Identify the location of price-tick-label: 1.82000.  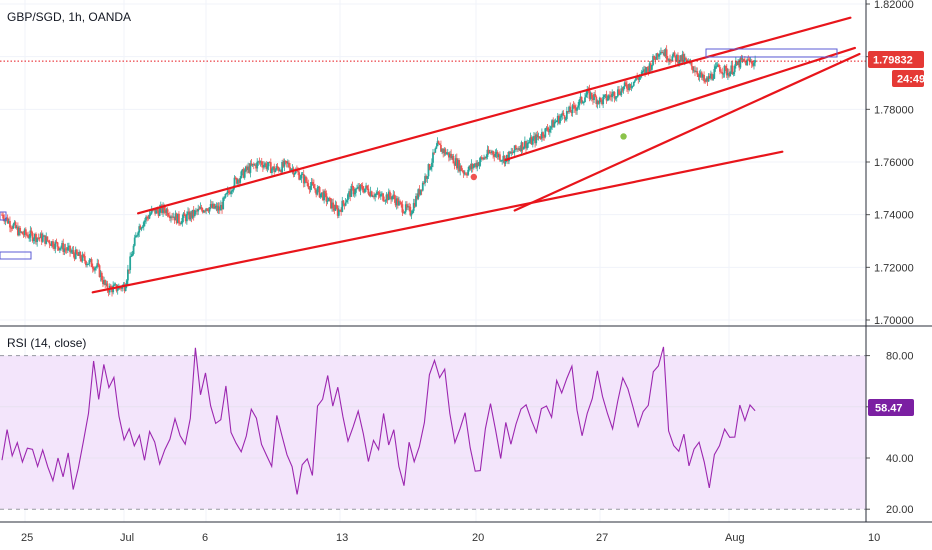
(894, 5).